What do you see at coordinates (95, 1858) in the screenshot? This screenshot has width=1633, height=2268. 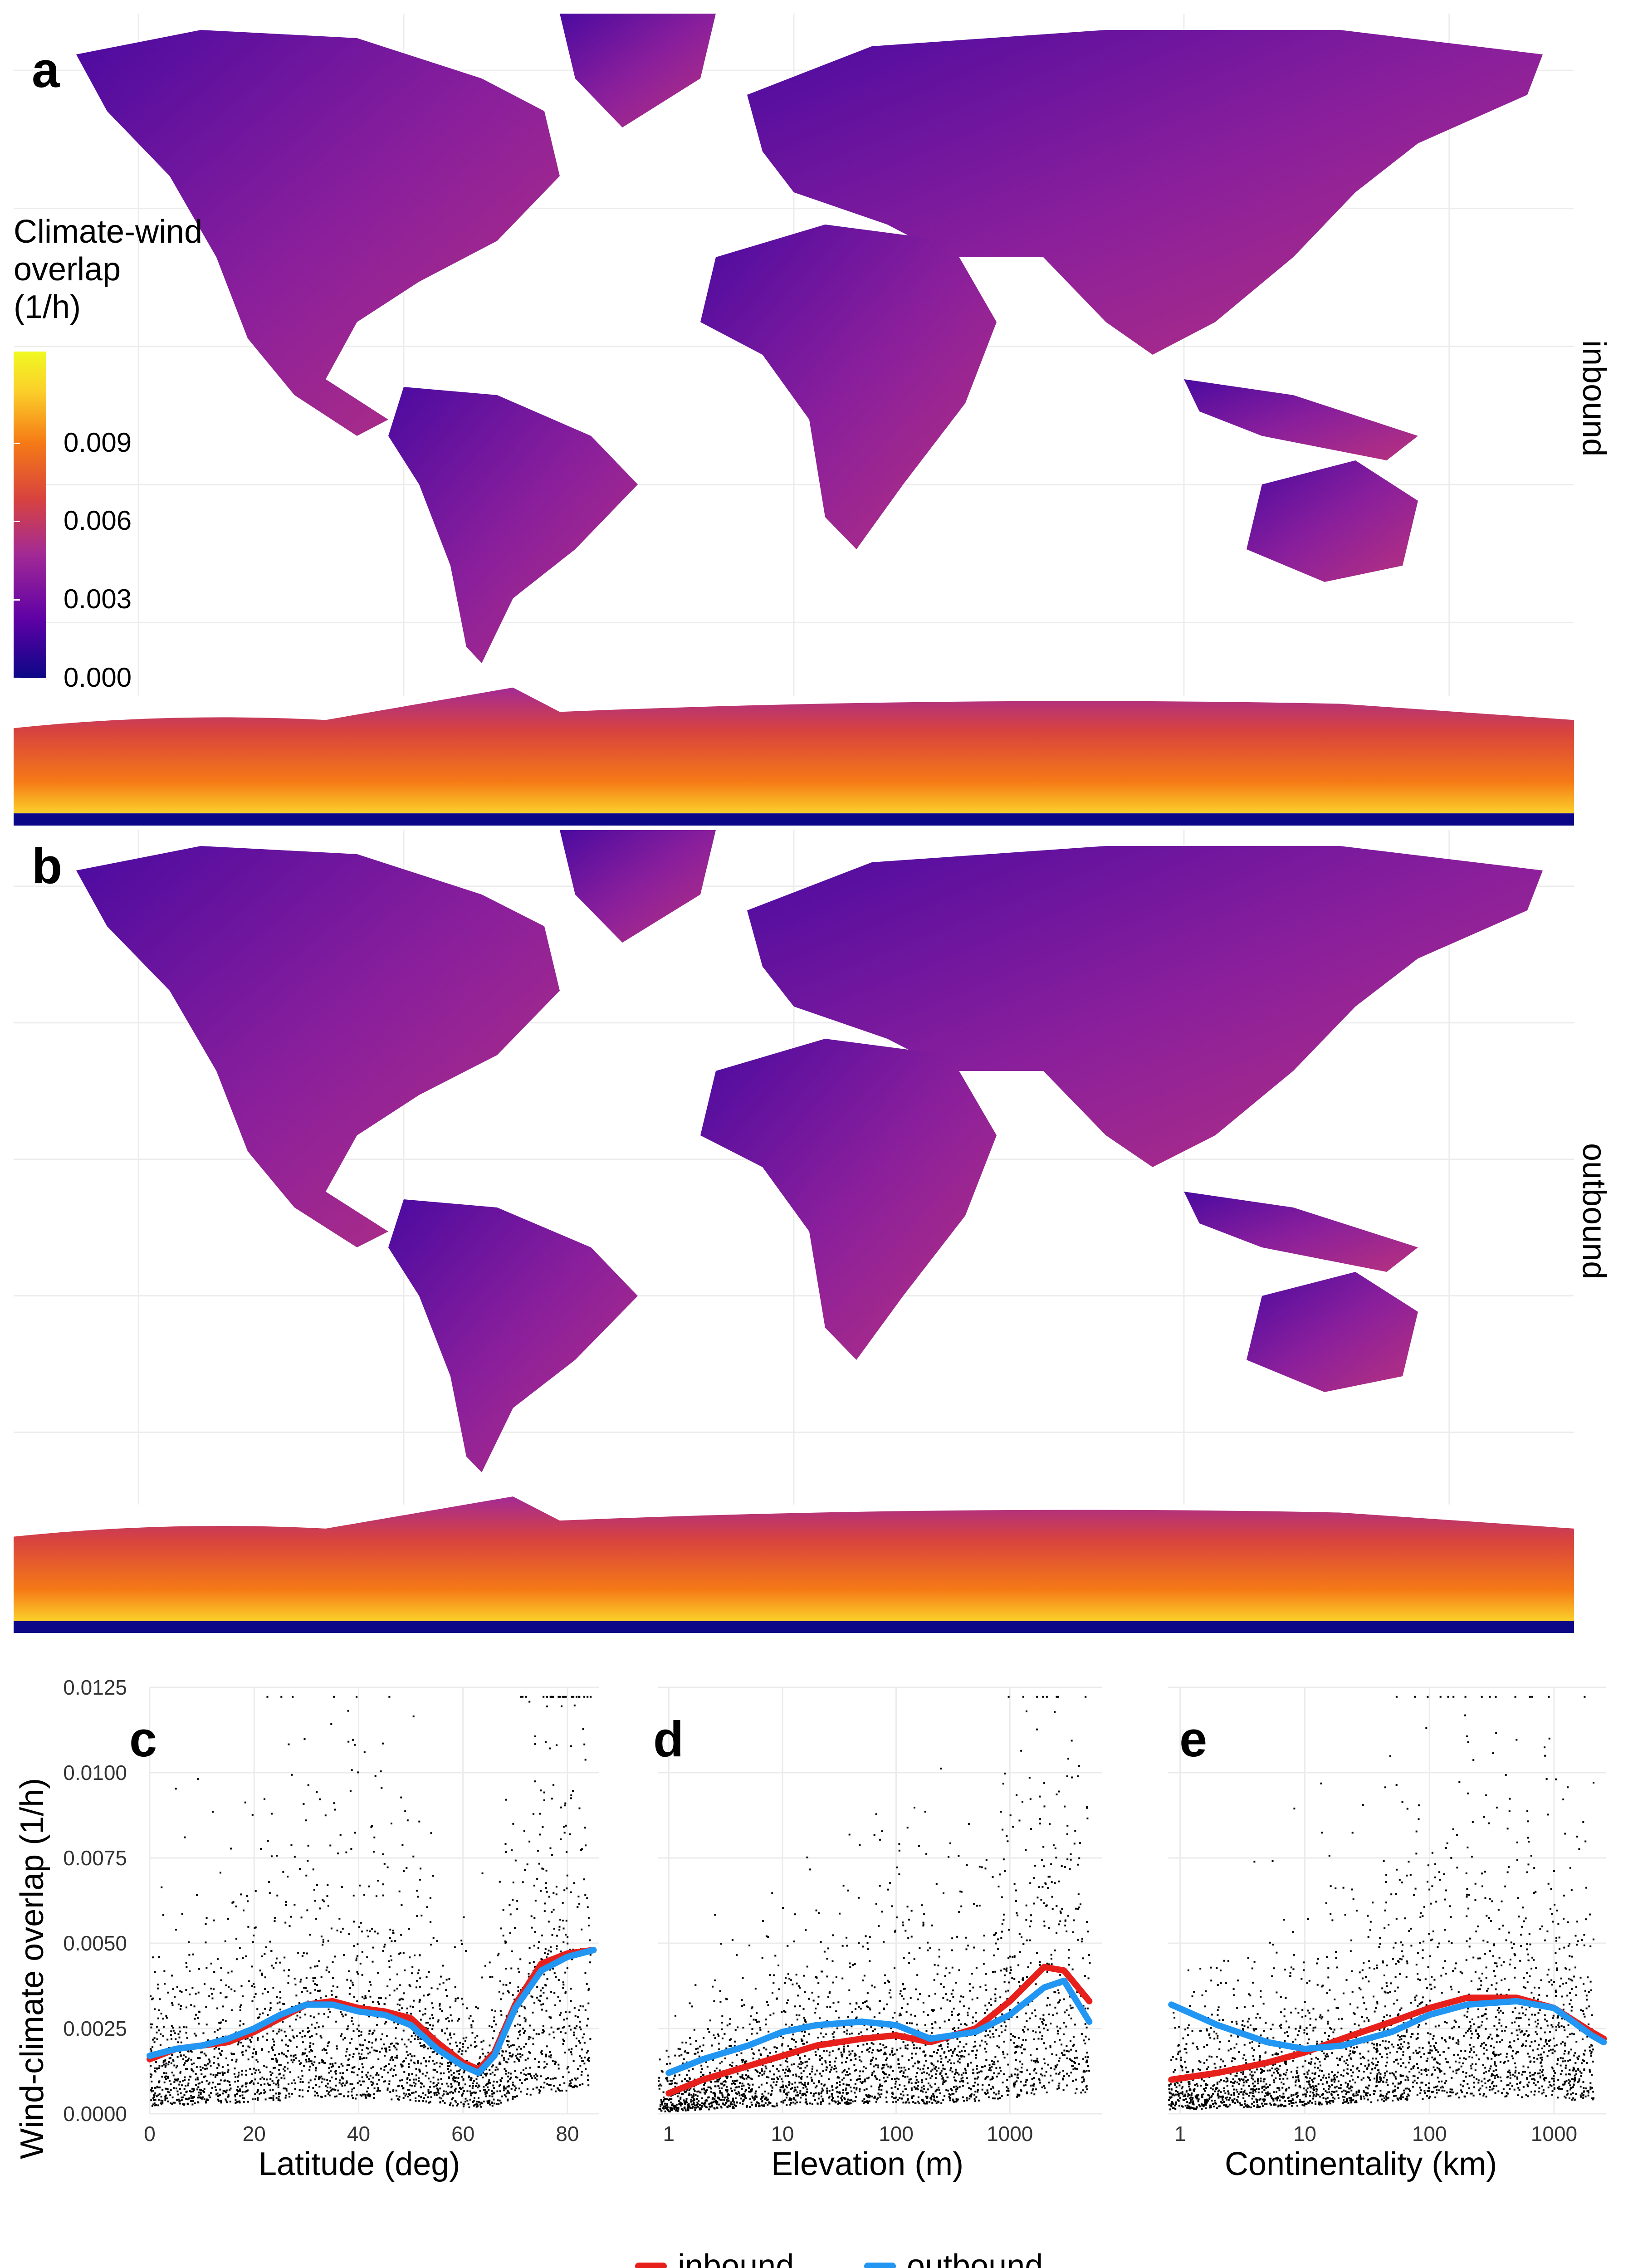 I see `y-tick-label: 0.0075` at bounding box center [95, 1858].